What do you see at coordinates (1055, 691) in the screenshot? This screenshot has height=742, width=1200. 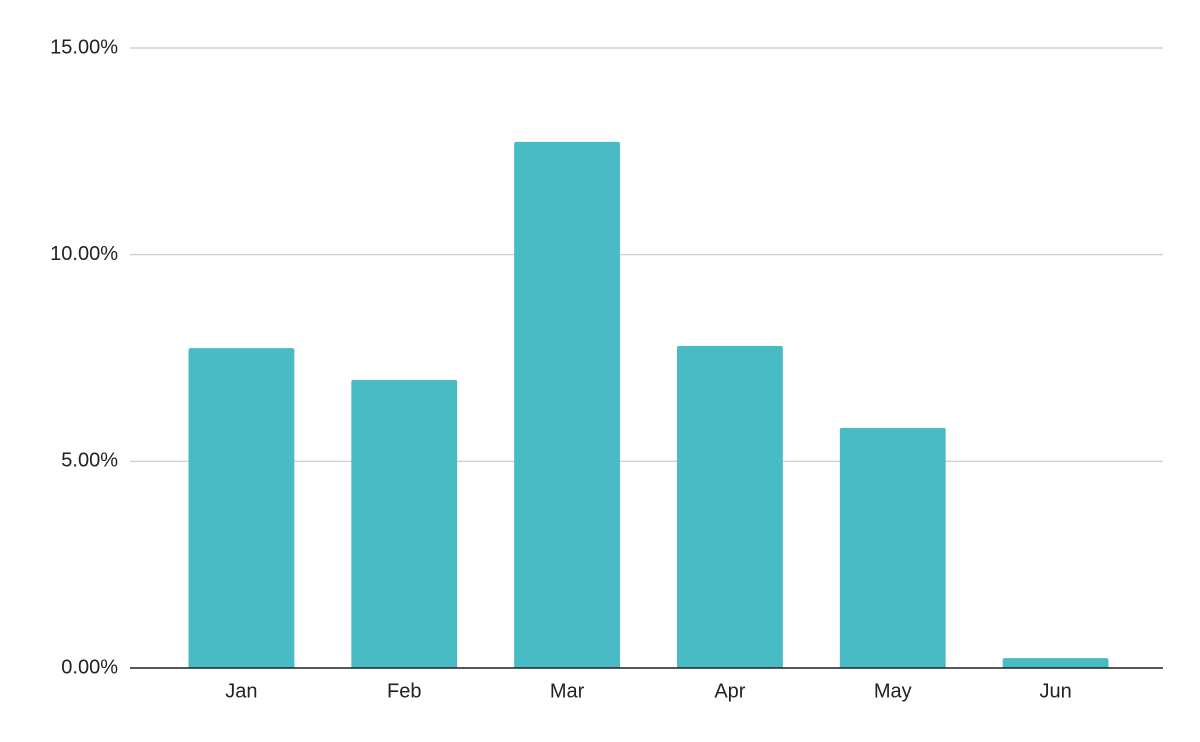 I see `x-tick-label: Jun` at bounding box center [1055, 691].